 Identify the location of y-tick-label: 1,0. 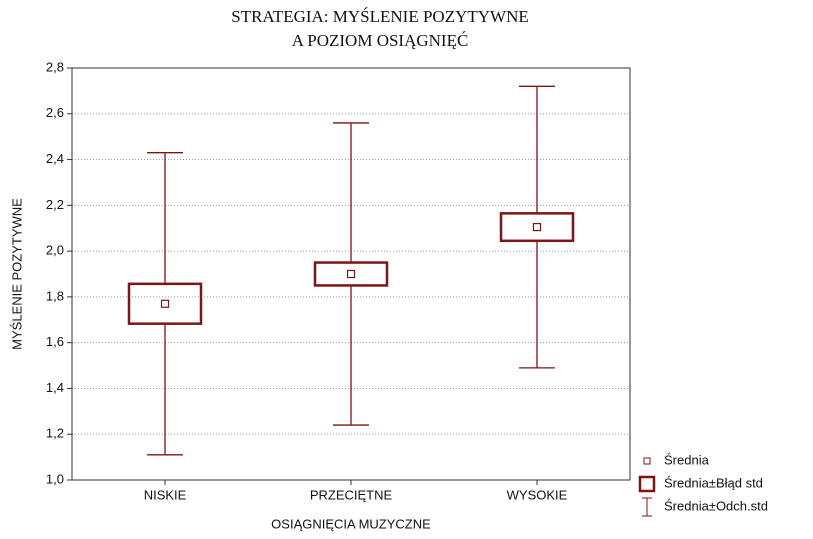
(55, 478).